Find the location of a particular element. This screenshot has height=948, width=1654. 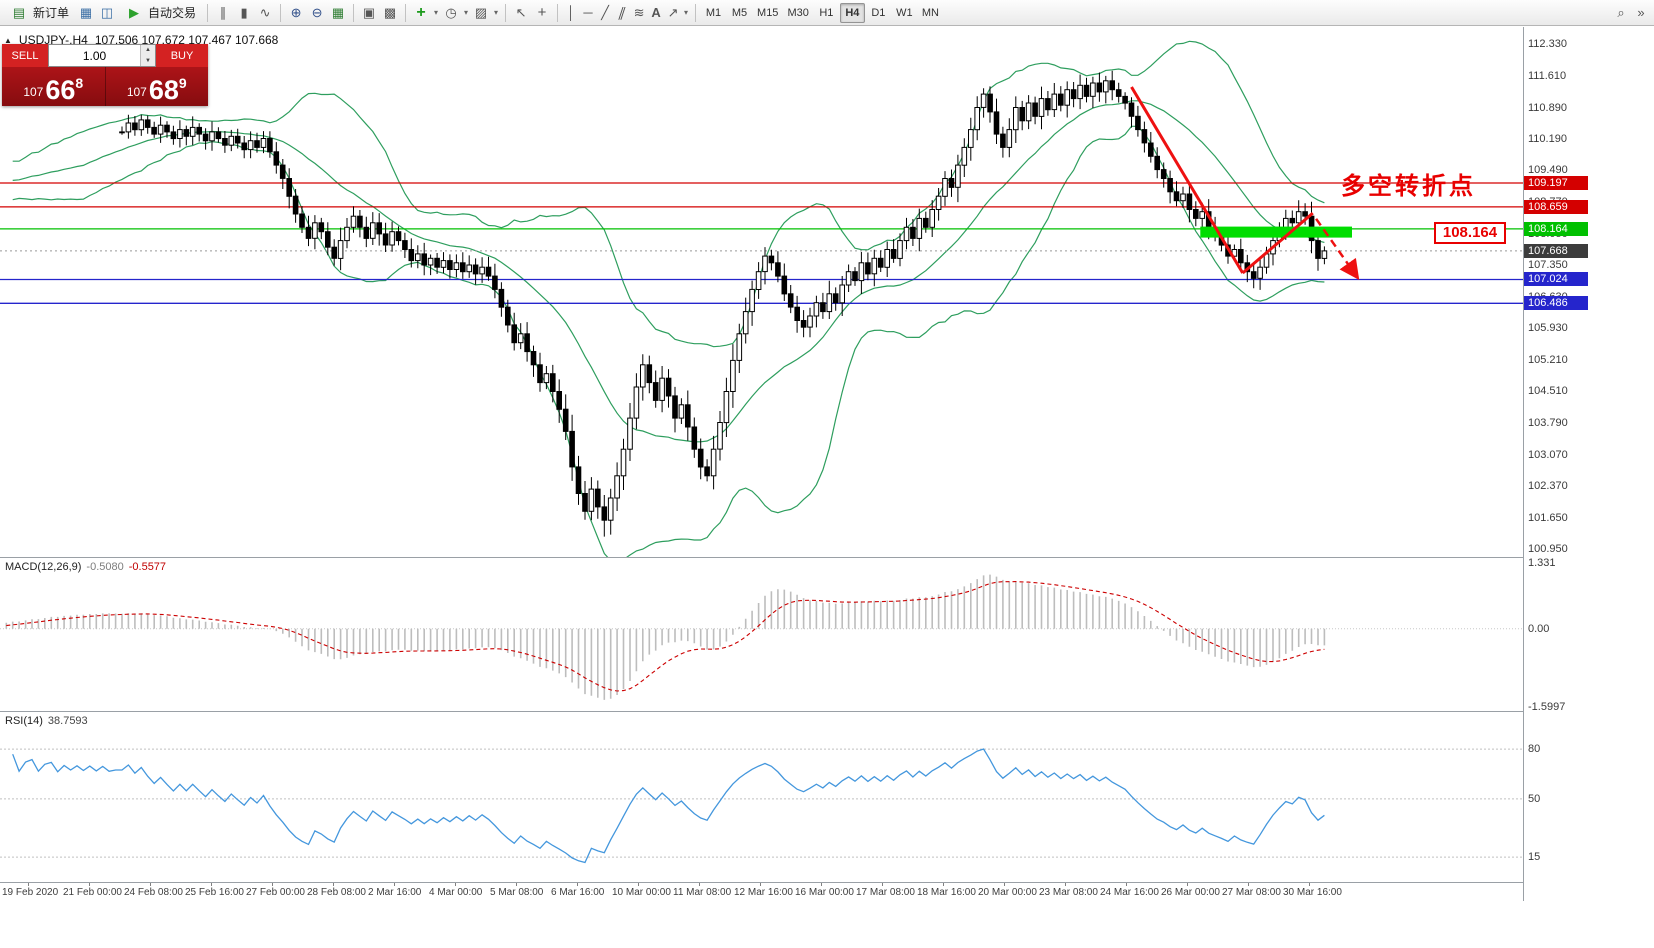

buy-price-button: 107 68 9 is located at coordinates (157, 86).